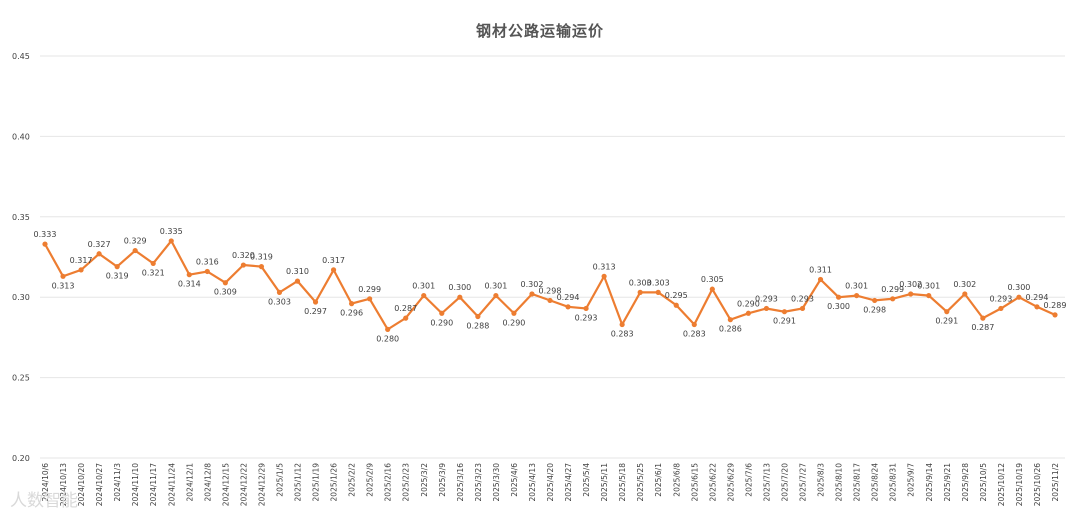 The height and width of the screenshot is (517, 1080). Describe the element at coordinates (539, 31) in the screenshot. I see `chart-title: 钢材公路运输运价` at that location.